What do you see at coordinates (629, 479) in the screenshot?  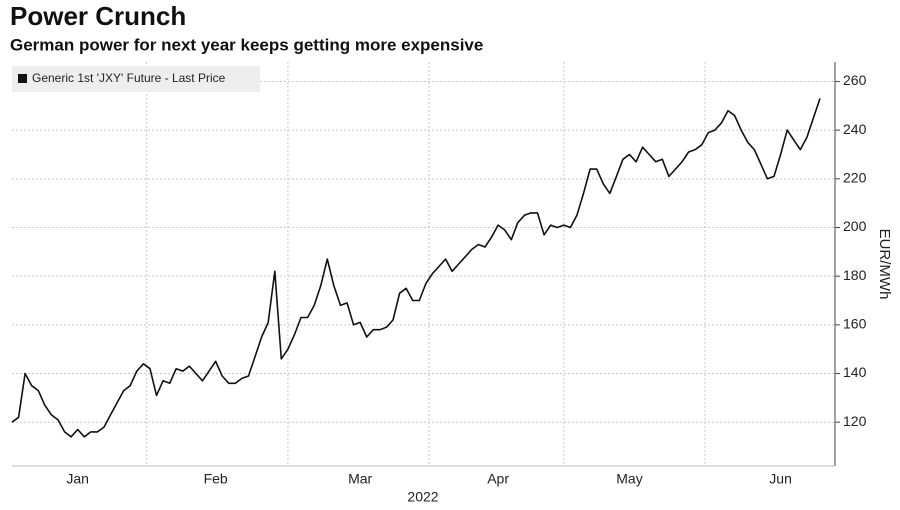 I see `x-tick-label: May` at bounding box center [629, 479].